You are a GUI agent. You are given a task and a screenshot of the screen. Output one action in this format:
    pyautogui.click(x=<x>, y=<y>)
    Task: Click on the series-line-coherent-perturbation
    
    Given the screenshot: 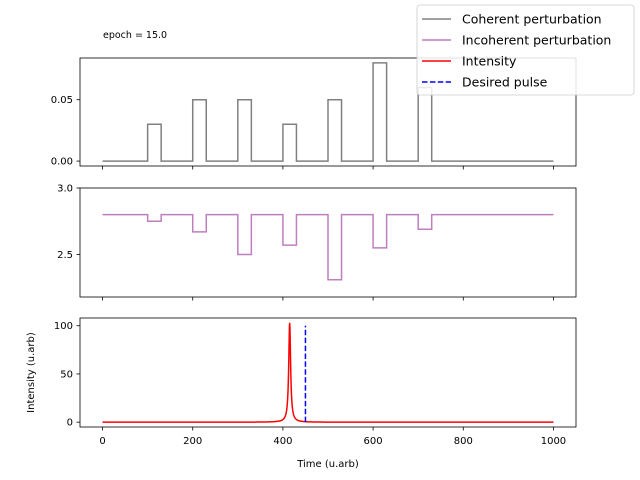 What is the action you would take?
    pyautogui.click(x=328, y=112)
    